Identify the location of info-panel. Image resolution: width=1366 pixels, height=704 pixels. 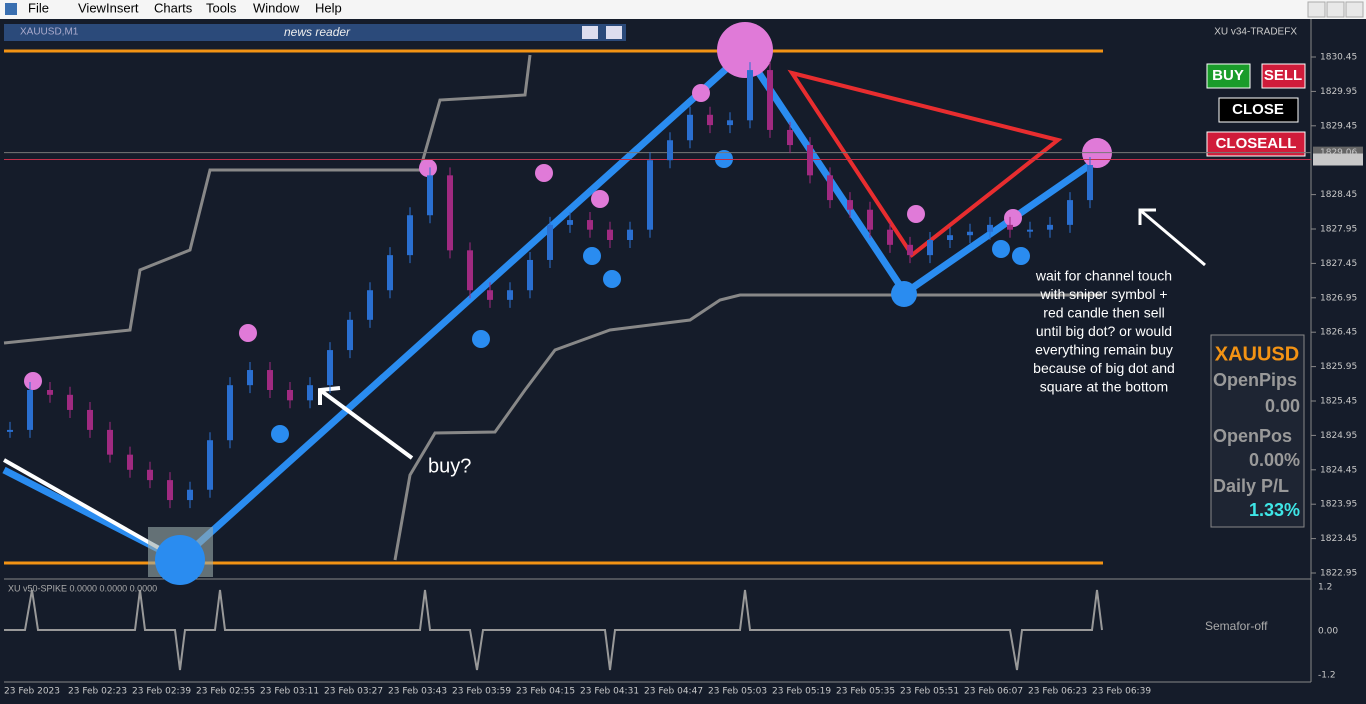
(1257, 431).